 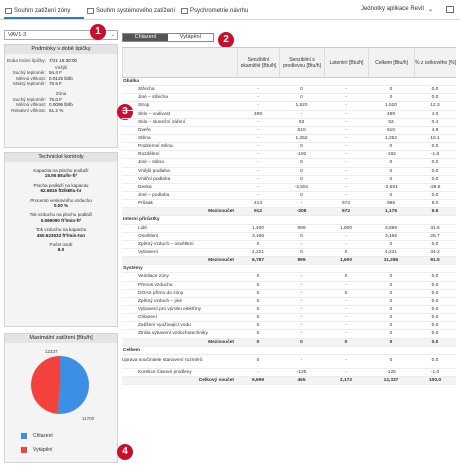 I want to click on outdoor-label: Vnější, so click(x=61, y=67).